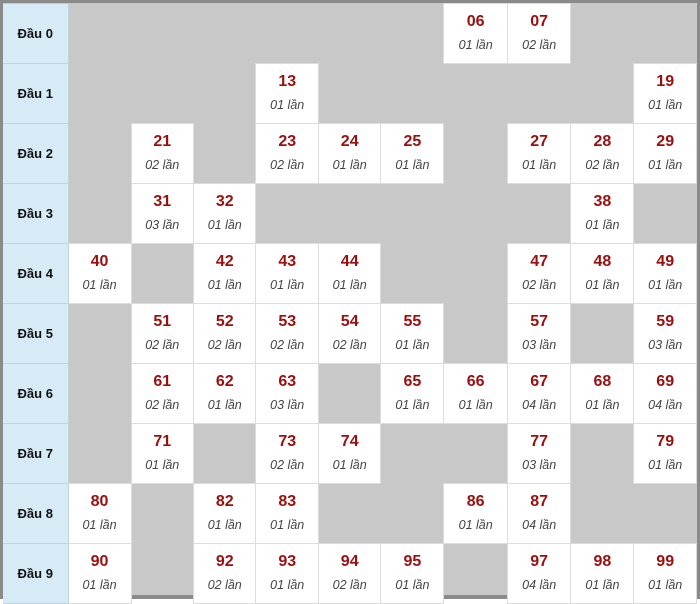 This screenshot has height=604, width=700. What do you see at coordinates (665, 153) in the screenshot?
I see `number-cell: 29 01 lần` at bounding box center [665, 153].